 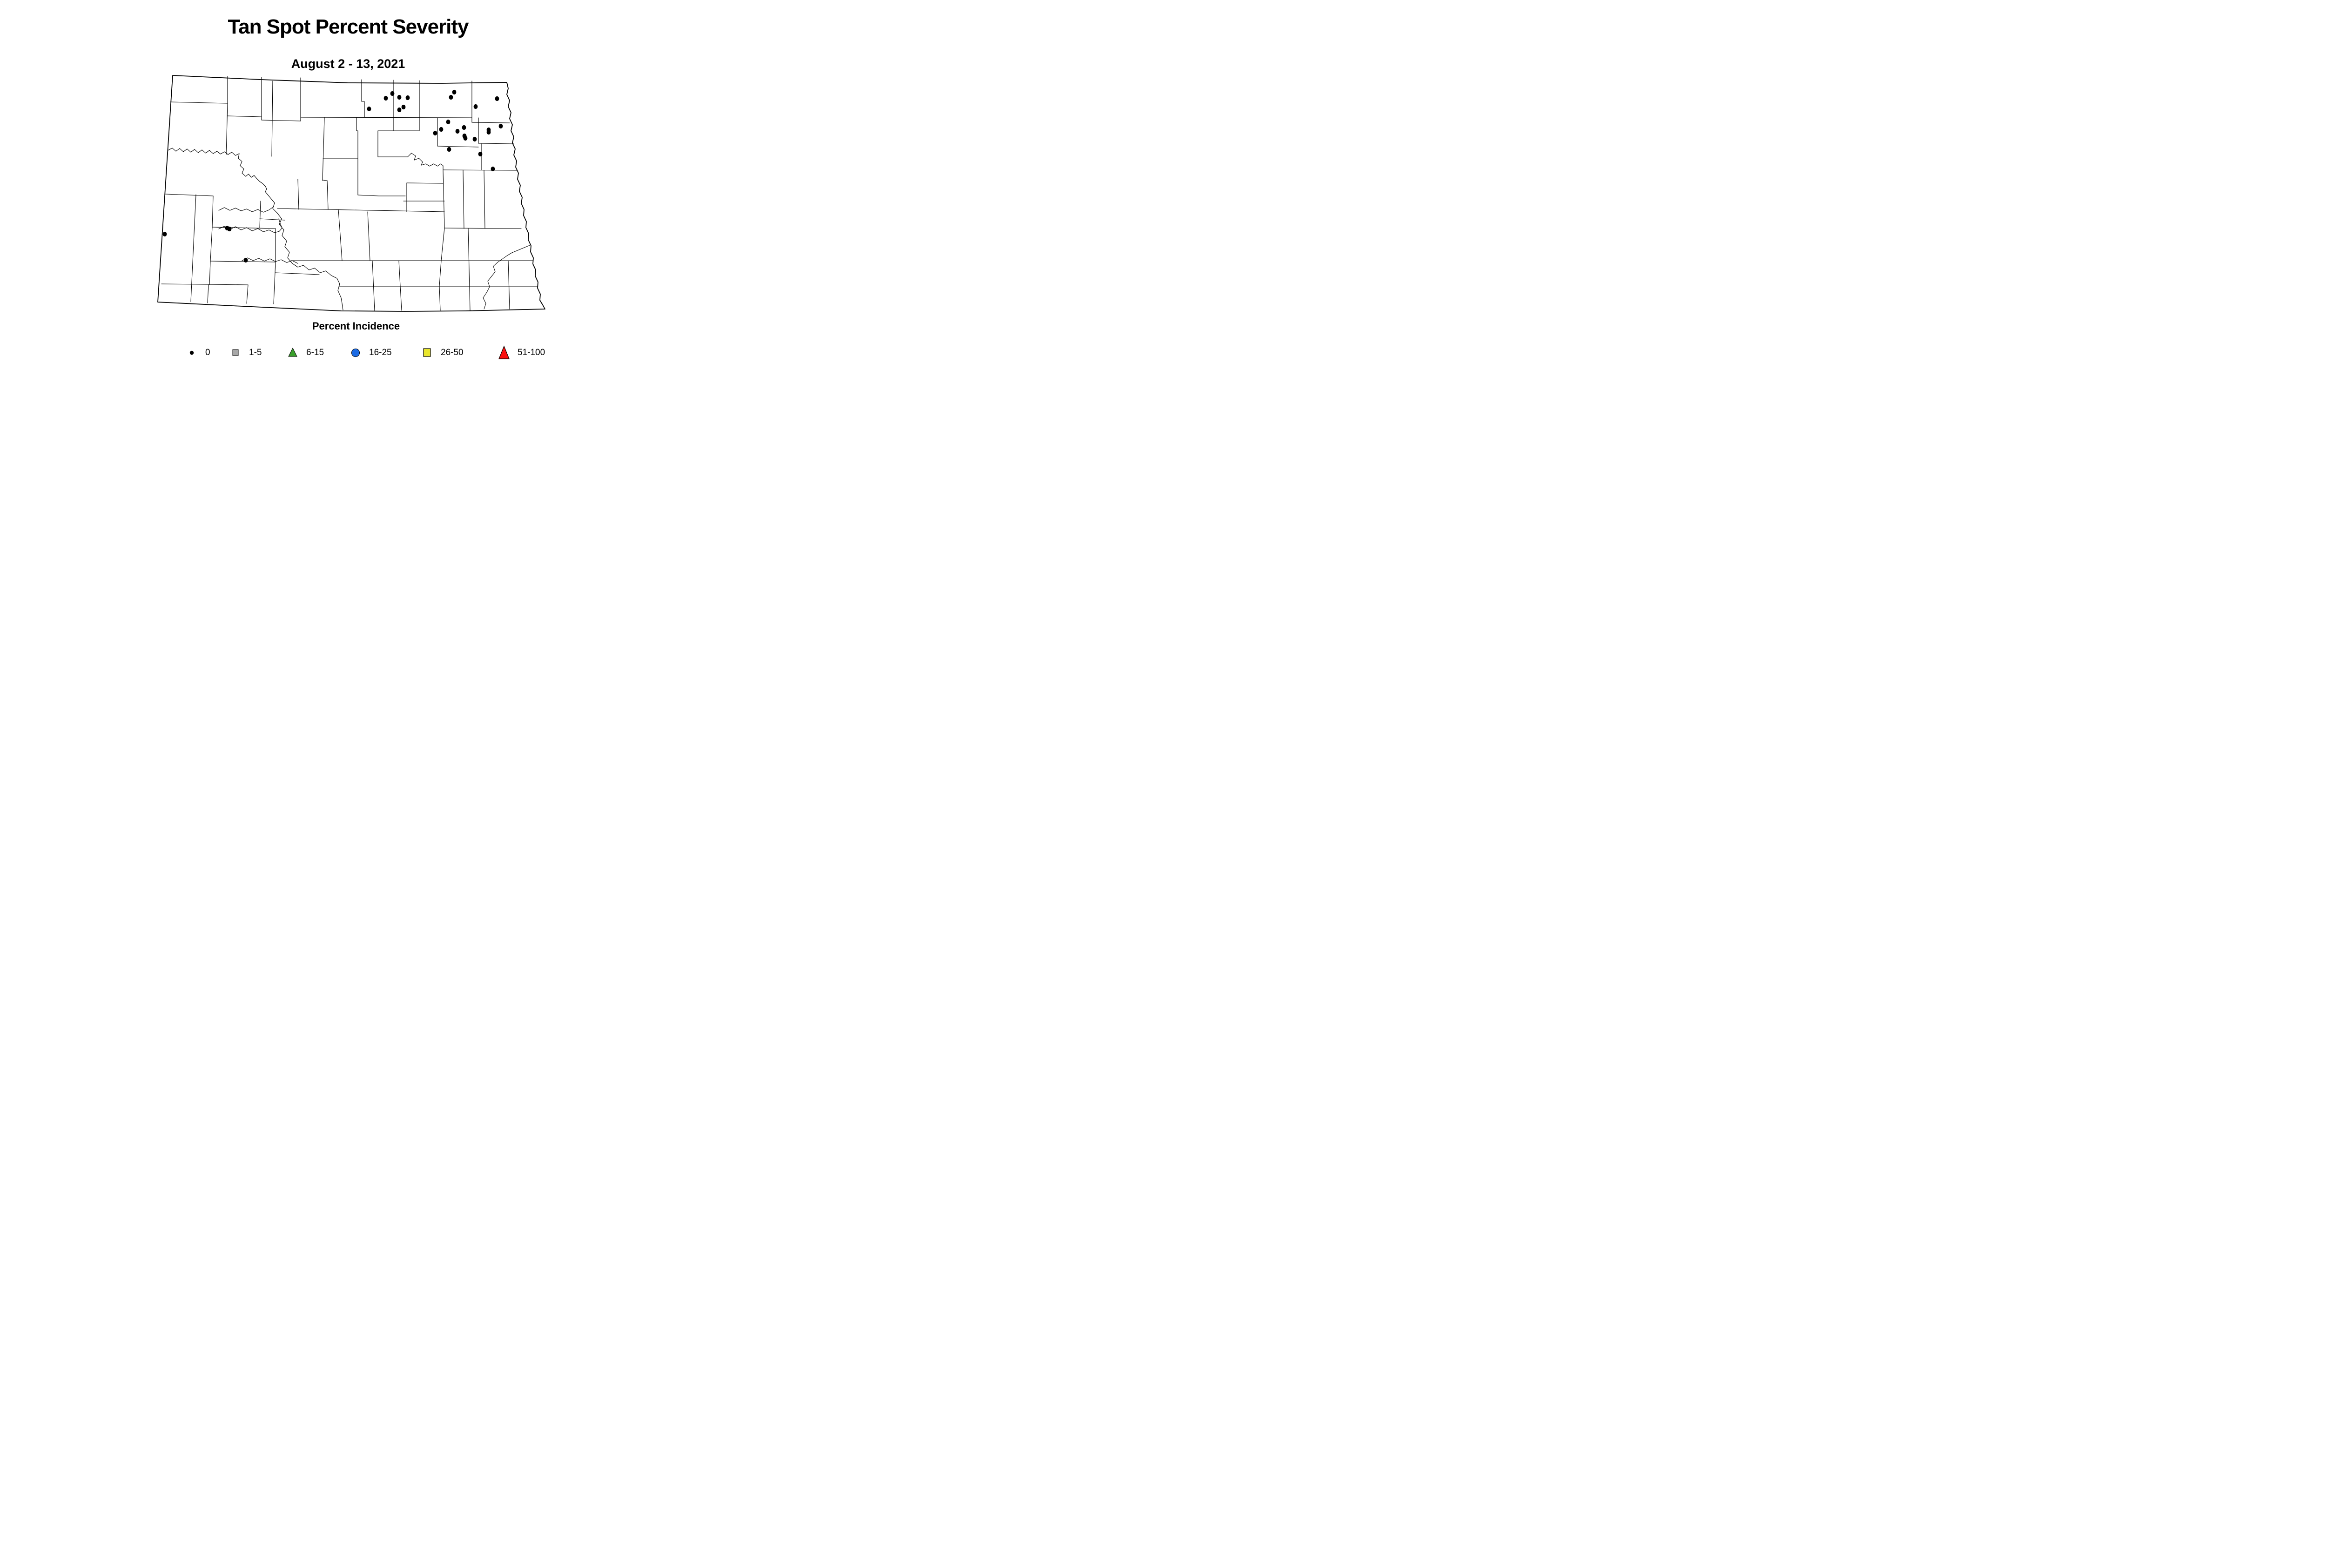 What do you see at coordinates (270, 260) in the screenshot?
I see `cannonball-river` at bounding box center [270, 260].